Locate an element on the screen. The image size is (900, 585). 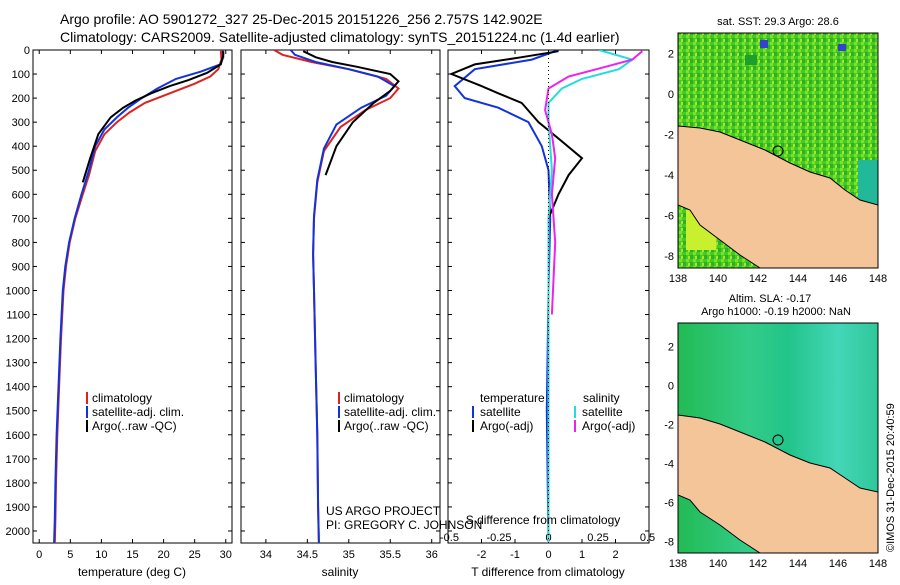
series-group is located at coordinates (336, 296).